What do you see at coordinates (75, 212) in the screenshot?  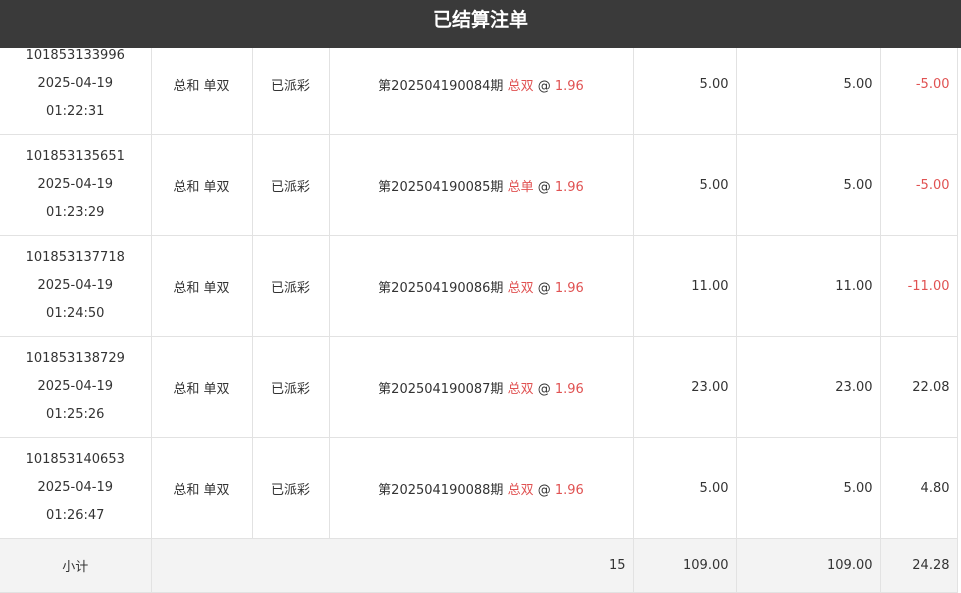 I see `bet-time: 01:23:29` at bounding box center [75, 212].